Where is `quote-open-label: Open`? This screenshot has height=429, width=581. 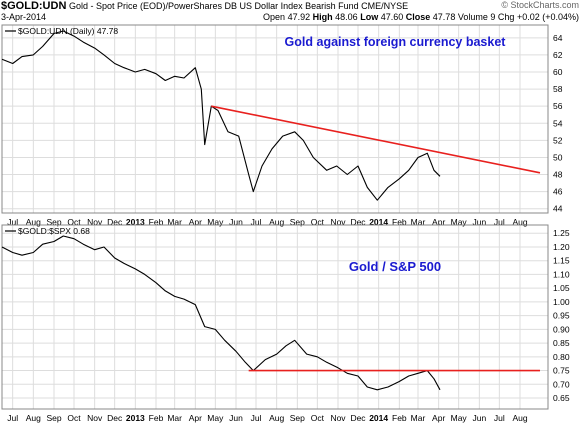 quote-open-label: Open is located at coordinates (274, 17).